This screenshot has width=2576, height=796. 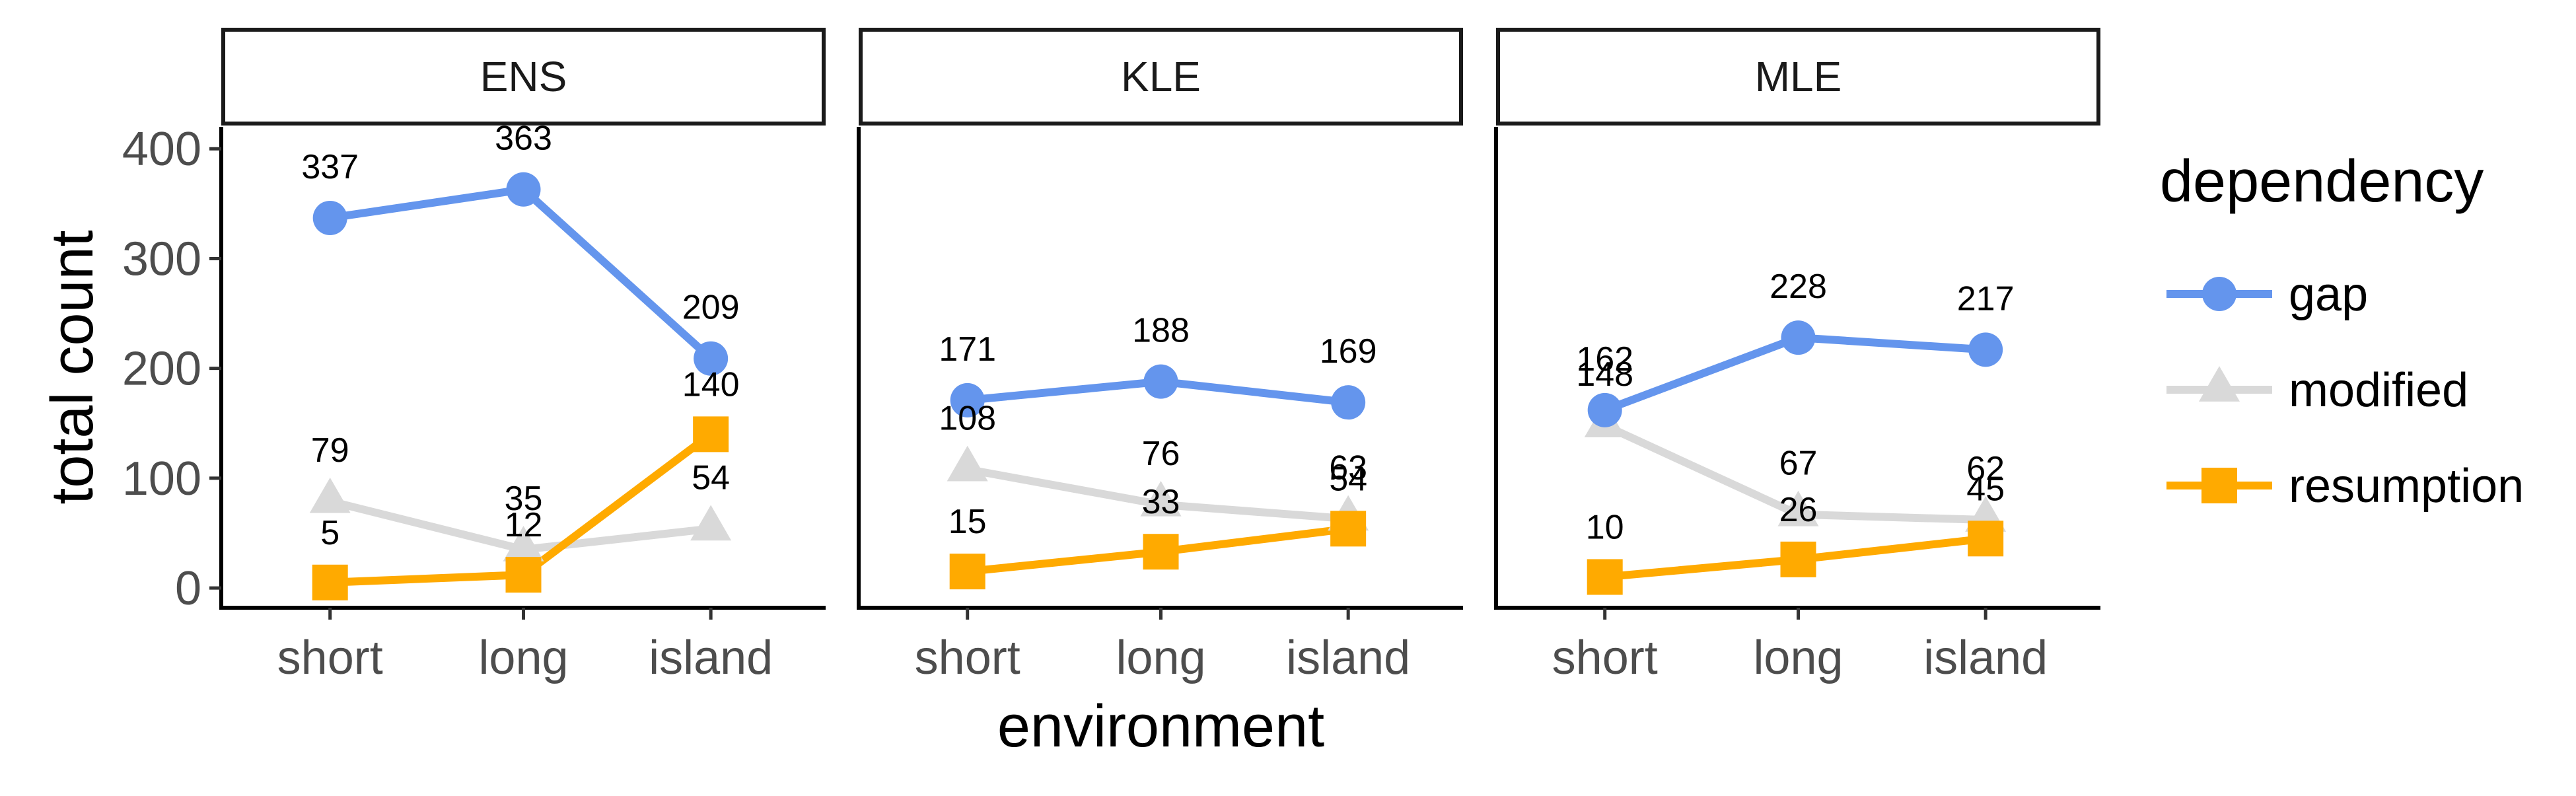 What do you see at coordinates (711, 658) in the screenshot?
I see `x-tick-label-ens-island: island` at bounding box center [711, 658].